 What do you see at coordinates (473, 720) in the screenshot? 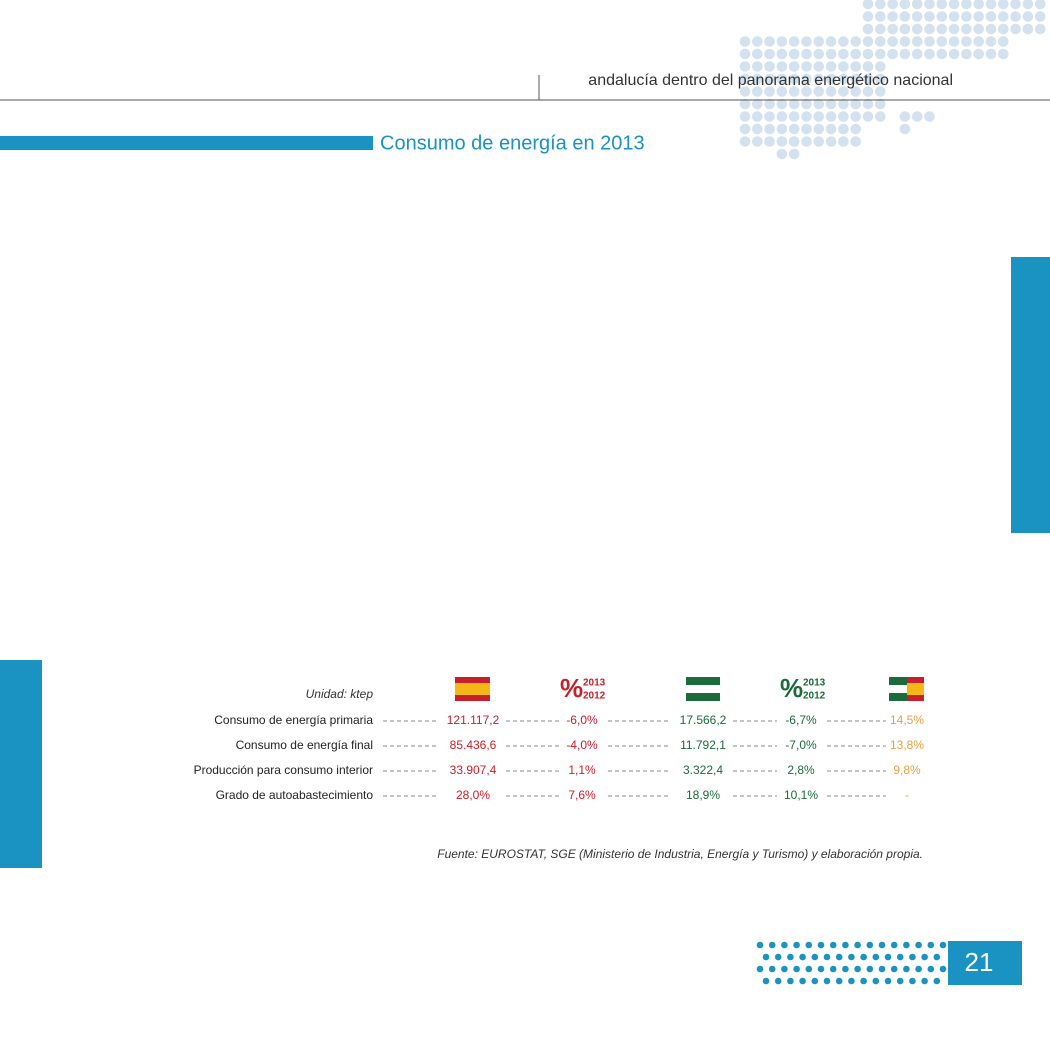
I see `cell: 121.117,2` at bounding box center [473, 720].